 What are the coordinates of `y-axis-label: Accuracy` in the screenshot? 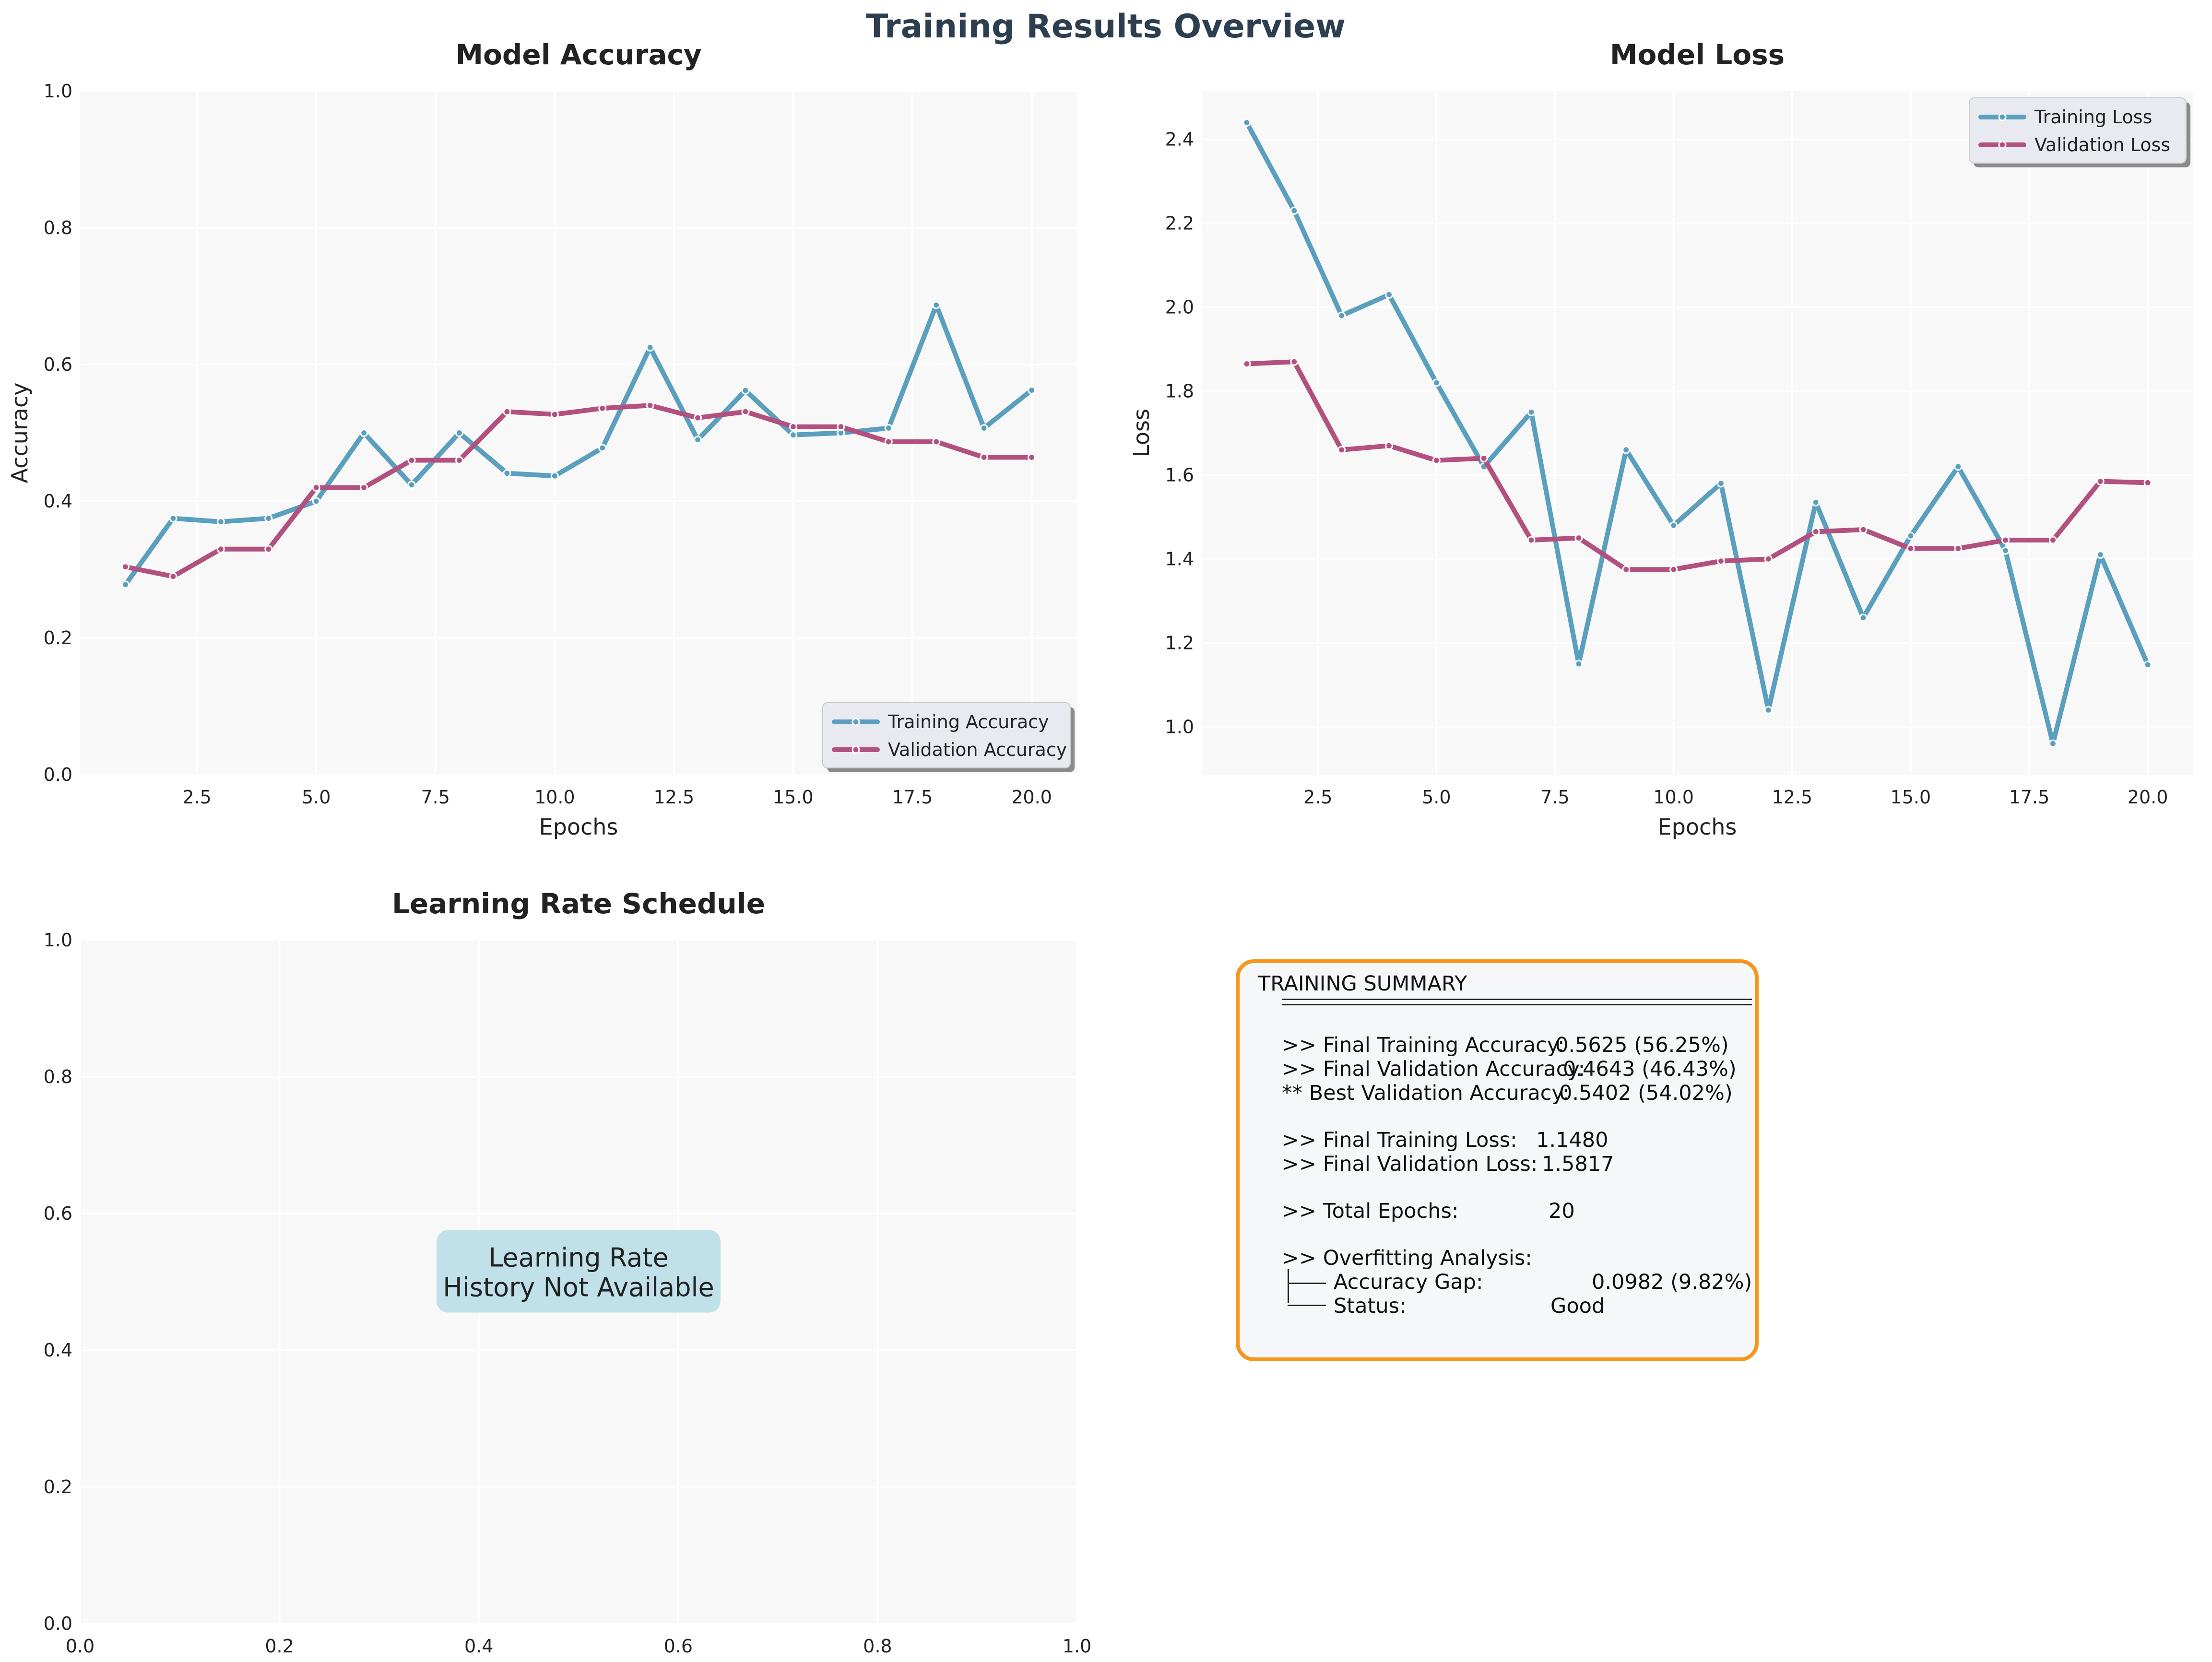 It's located at (20, 432).